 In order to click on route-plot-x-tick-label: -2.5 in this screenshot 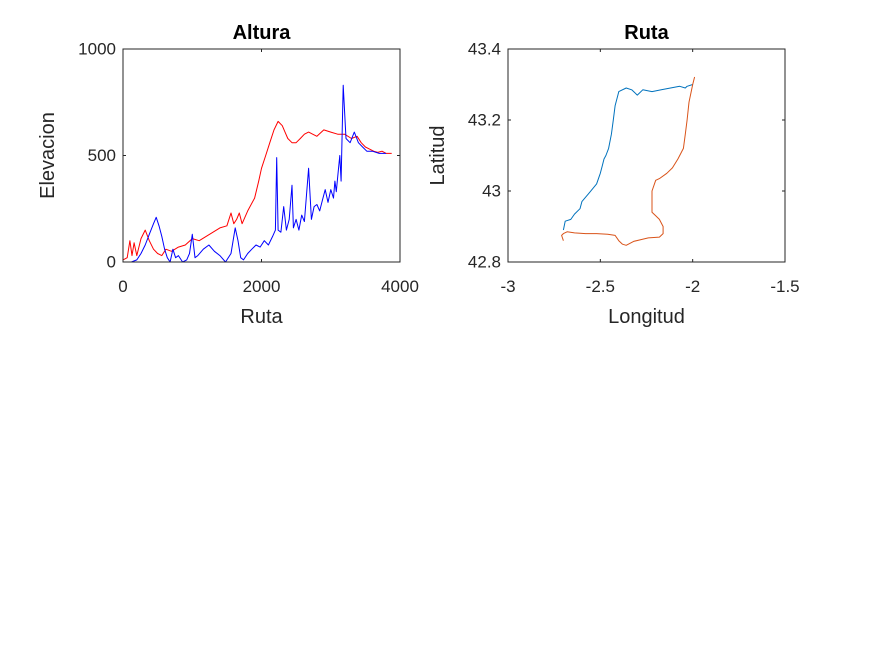, I will do `click(600, 286)`.